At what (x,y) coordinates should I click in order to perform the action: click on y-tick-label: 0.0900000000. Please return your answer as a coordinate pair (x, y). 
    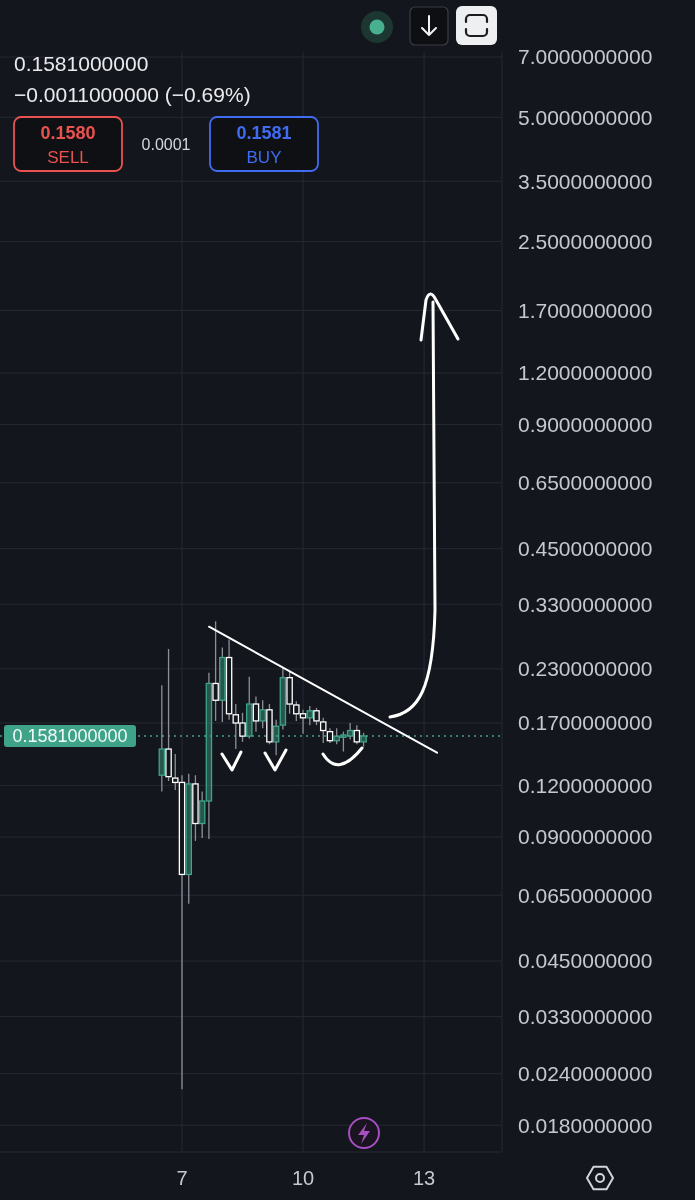
    Looking at the image, I should click on (585, 837).